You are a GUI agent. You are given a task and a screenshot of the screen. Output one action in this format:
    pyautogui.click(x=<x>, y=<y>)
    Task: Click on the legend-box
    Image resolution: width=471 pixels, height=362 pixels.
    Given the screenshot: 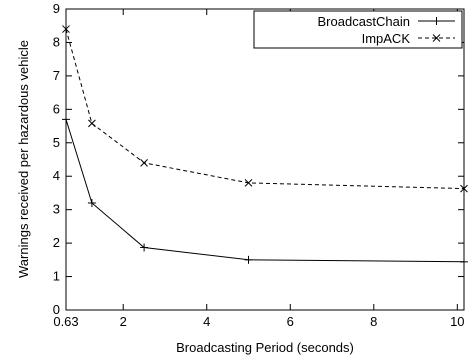 What is the action you would take?
    pyautogui.click(x=358, y=29)
    